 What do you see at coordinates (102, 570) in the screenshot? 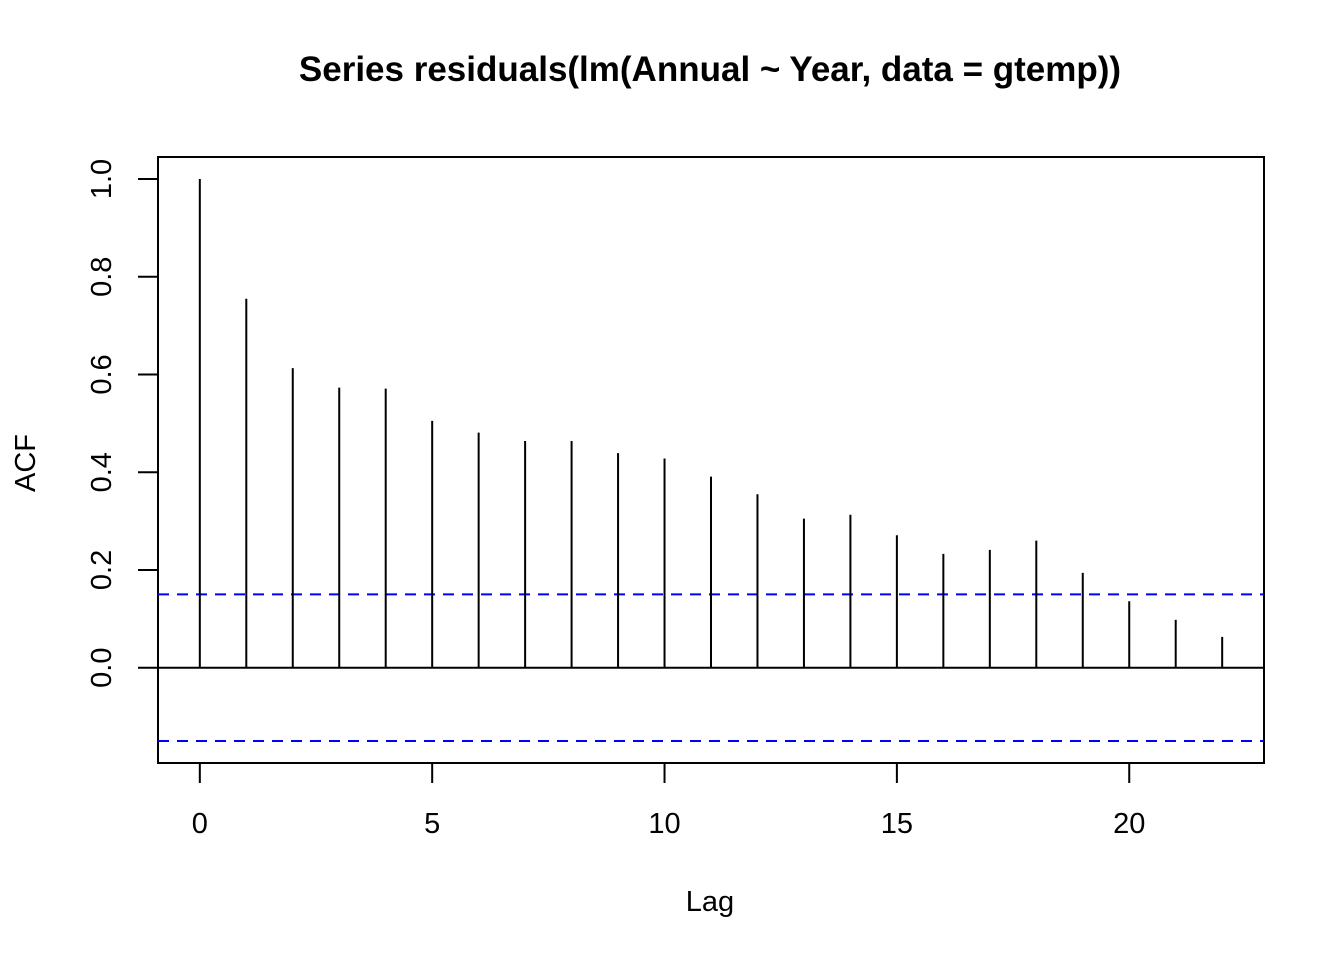
I see `y-tick-label: 0.2` at bounding box center [102, 570].